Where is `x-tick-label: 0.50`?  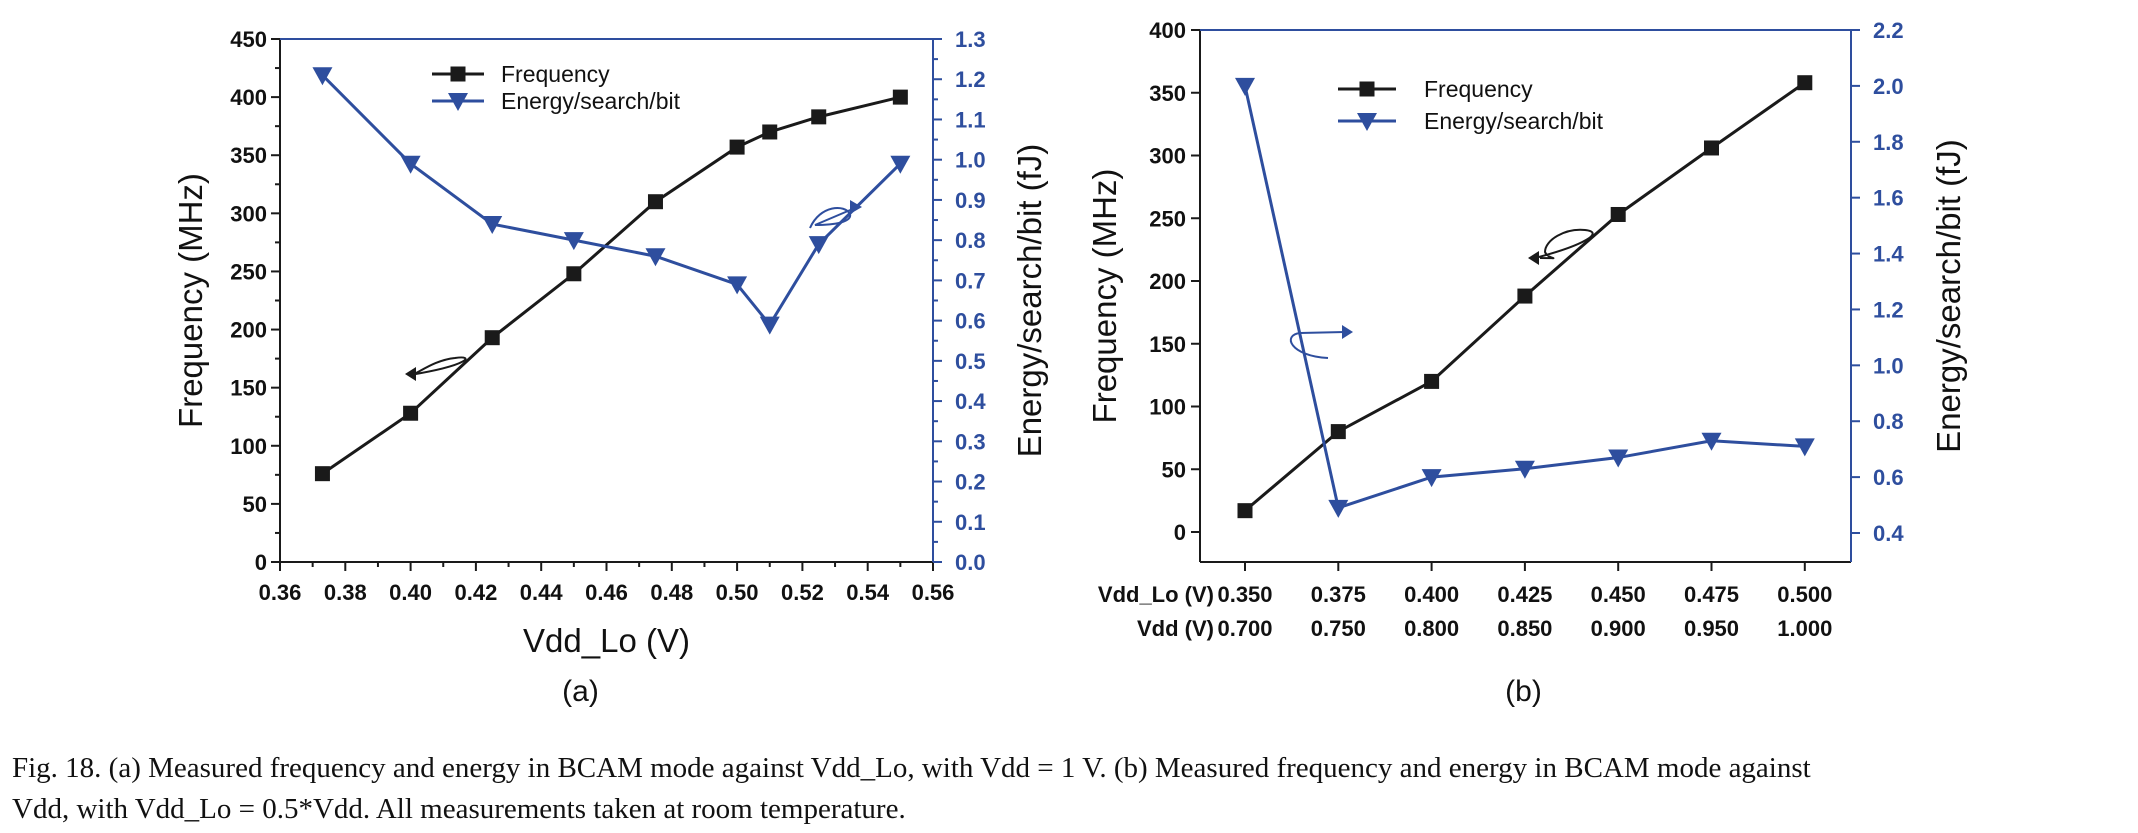
x-tick-label: 0.50 is located at coordinates (737, 592).